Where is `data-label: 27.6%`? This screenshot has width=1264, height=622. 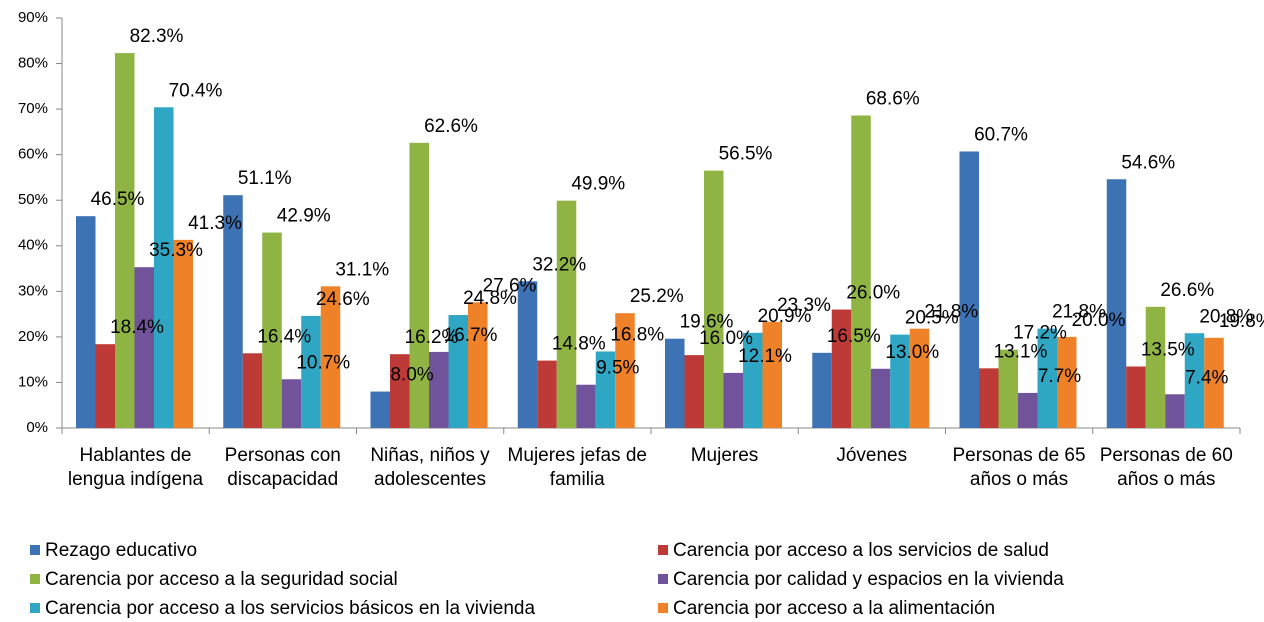 data-label: 27.6% is located at coordinates (510, 285).